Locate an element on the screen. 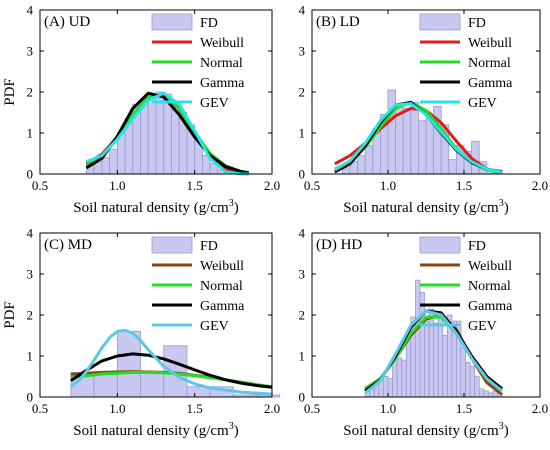 This screenshot has height=450, width=550. gamma-curve is located at coordinates (171, 370).